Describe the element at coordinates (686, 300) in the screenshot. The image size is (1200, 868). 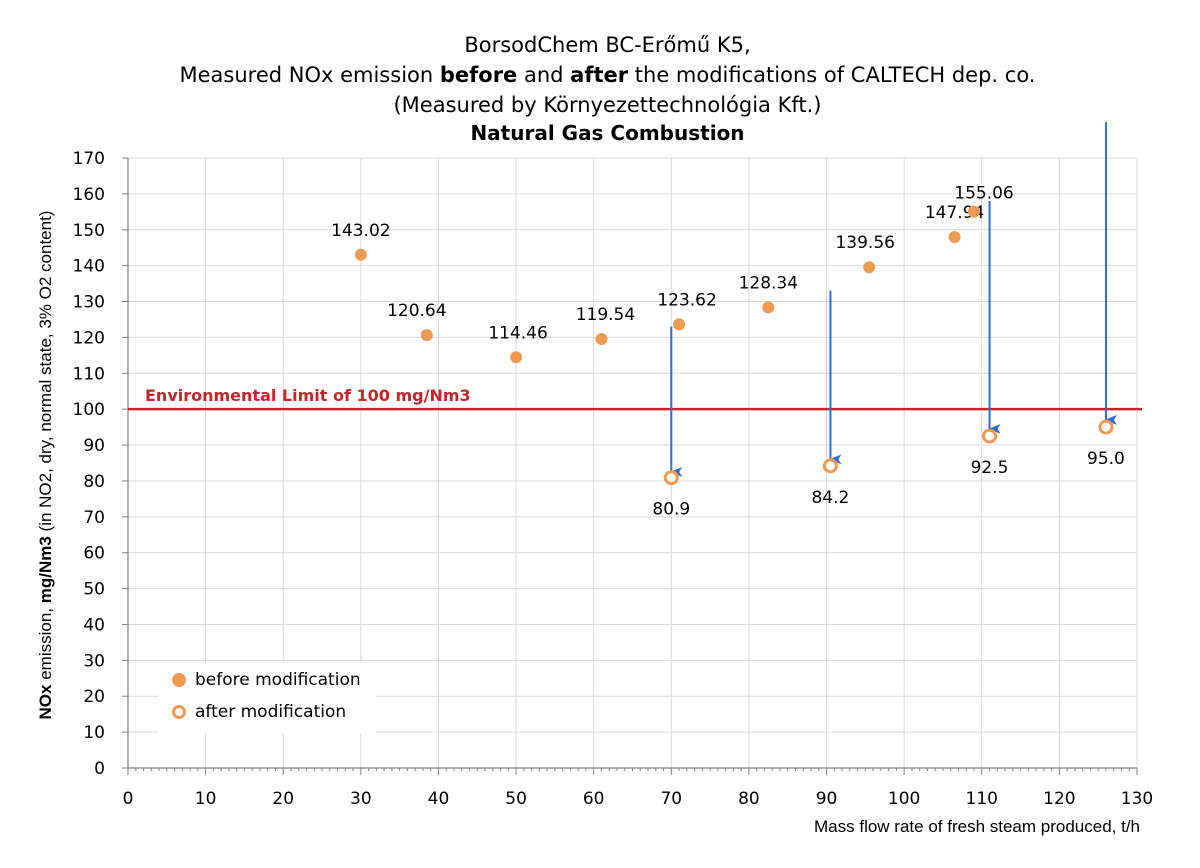
I see `before-data-label: 123.62` at that location.